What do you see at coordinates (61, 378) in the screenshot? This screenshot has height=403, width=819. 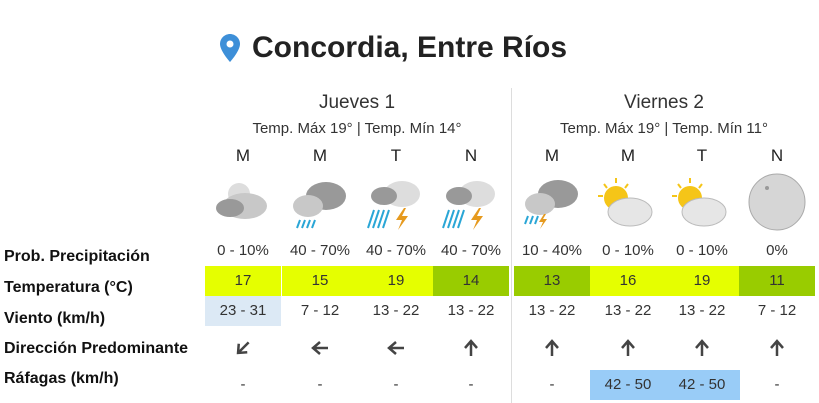 I see `label-gusts: Ráfagas (km/h)` at bounding box center [61, 378].